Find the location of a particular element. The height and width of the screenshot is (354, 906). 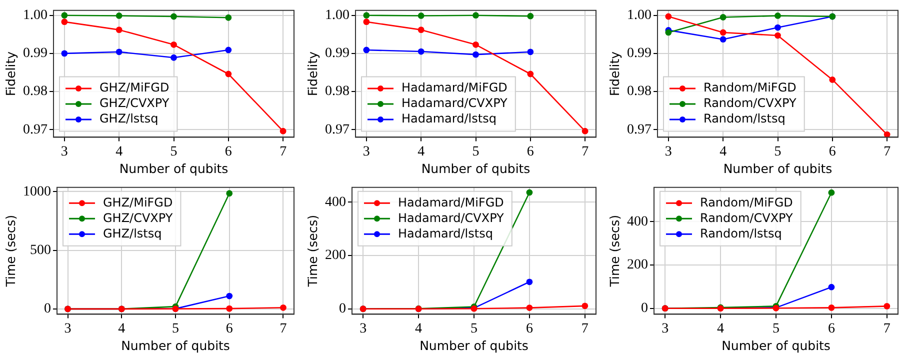

y-axis-title: Fidelity is located at coordinates (614, 73).